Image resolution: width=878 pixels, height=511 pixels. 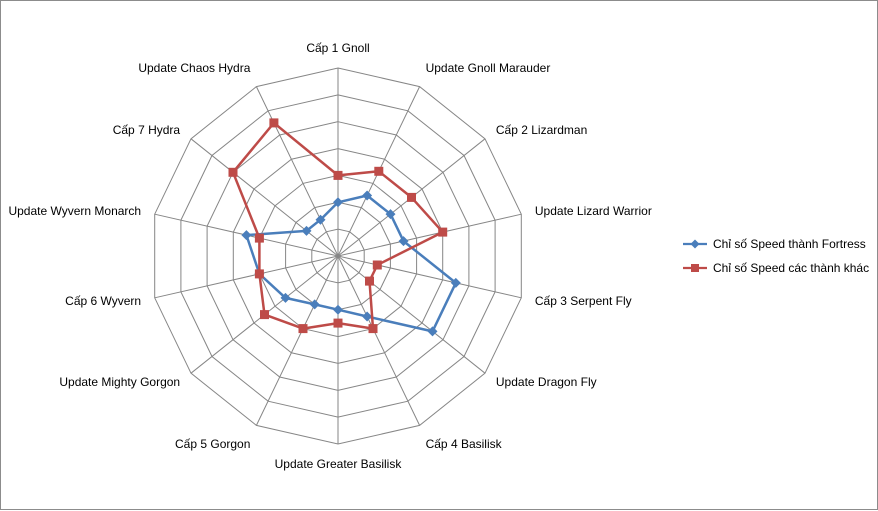 What do you see at coordinates (695, 244) in the screenshot?
I see `legend-marker-fortress` at bounding box center [695, 244].